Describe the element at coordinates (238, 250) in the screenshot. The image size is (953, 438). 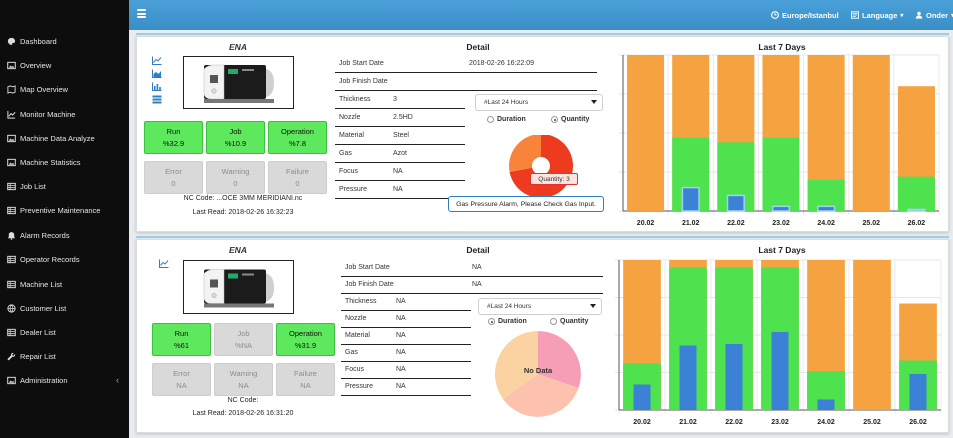
I see `machine-name: ENA` at that location.